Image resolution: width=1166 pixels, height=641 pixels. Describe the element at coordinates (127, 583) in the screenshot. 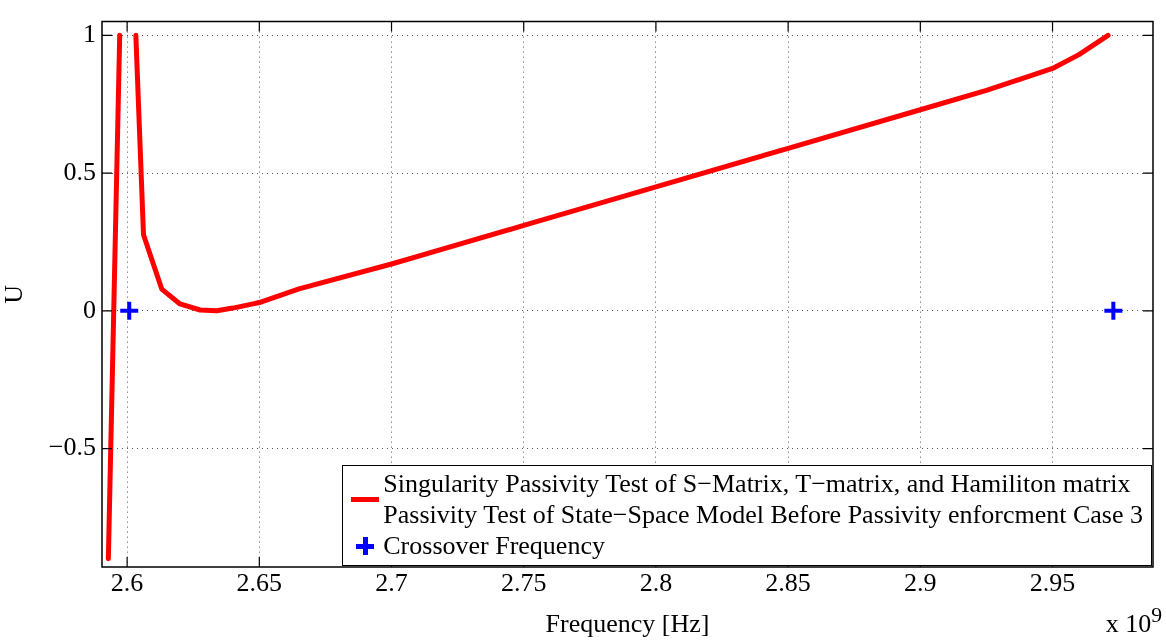

I see `x-tick-label: 2.6` at that location.